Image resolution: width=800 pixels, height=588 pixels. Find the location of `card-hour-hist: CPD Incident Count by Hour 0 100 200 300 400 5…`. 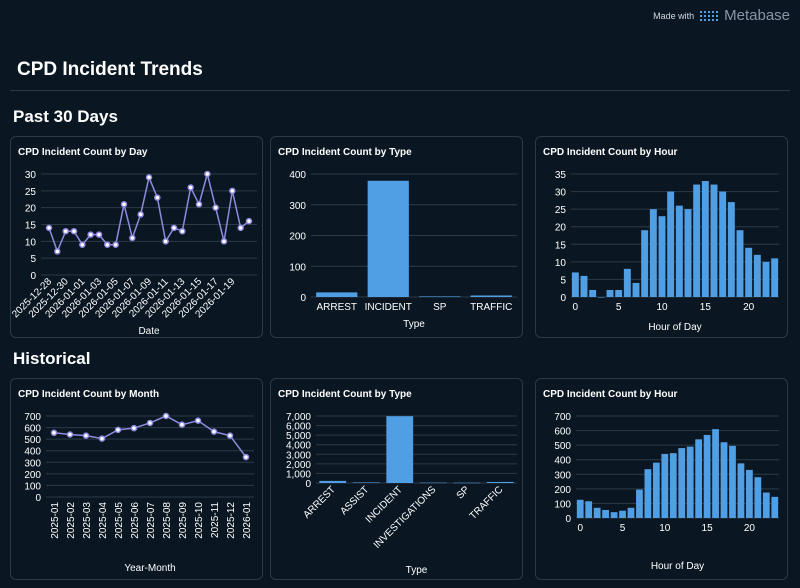

card-hour-hist: CPD Incident Count by Hour 0 100 200 300 400 5… is located at coordinates (661, 479).